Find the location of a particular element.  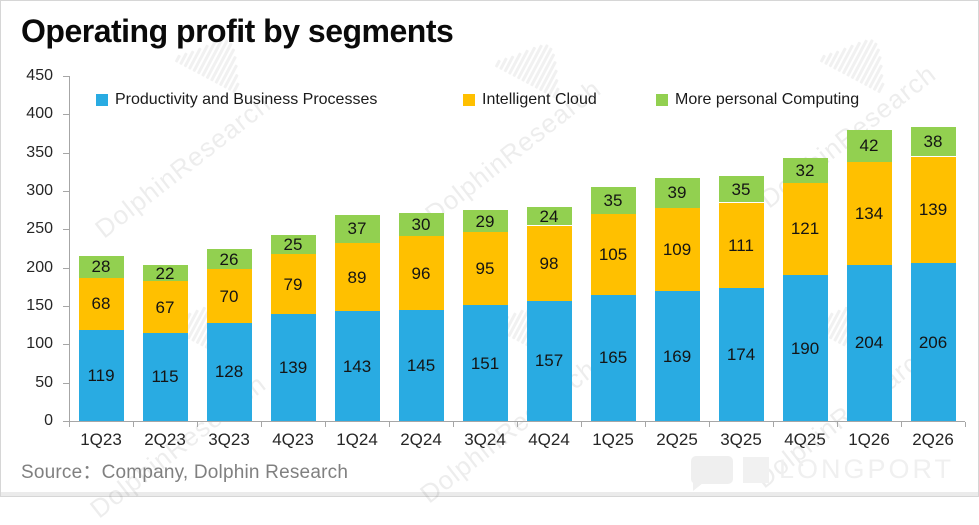

bar-value-label: 119 is located at coordinates (101, 375).